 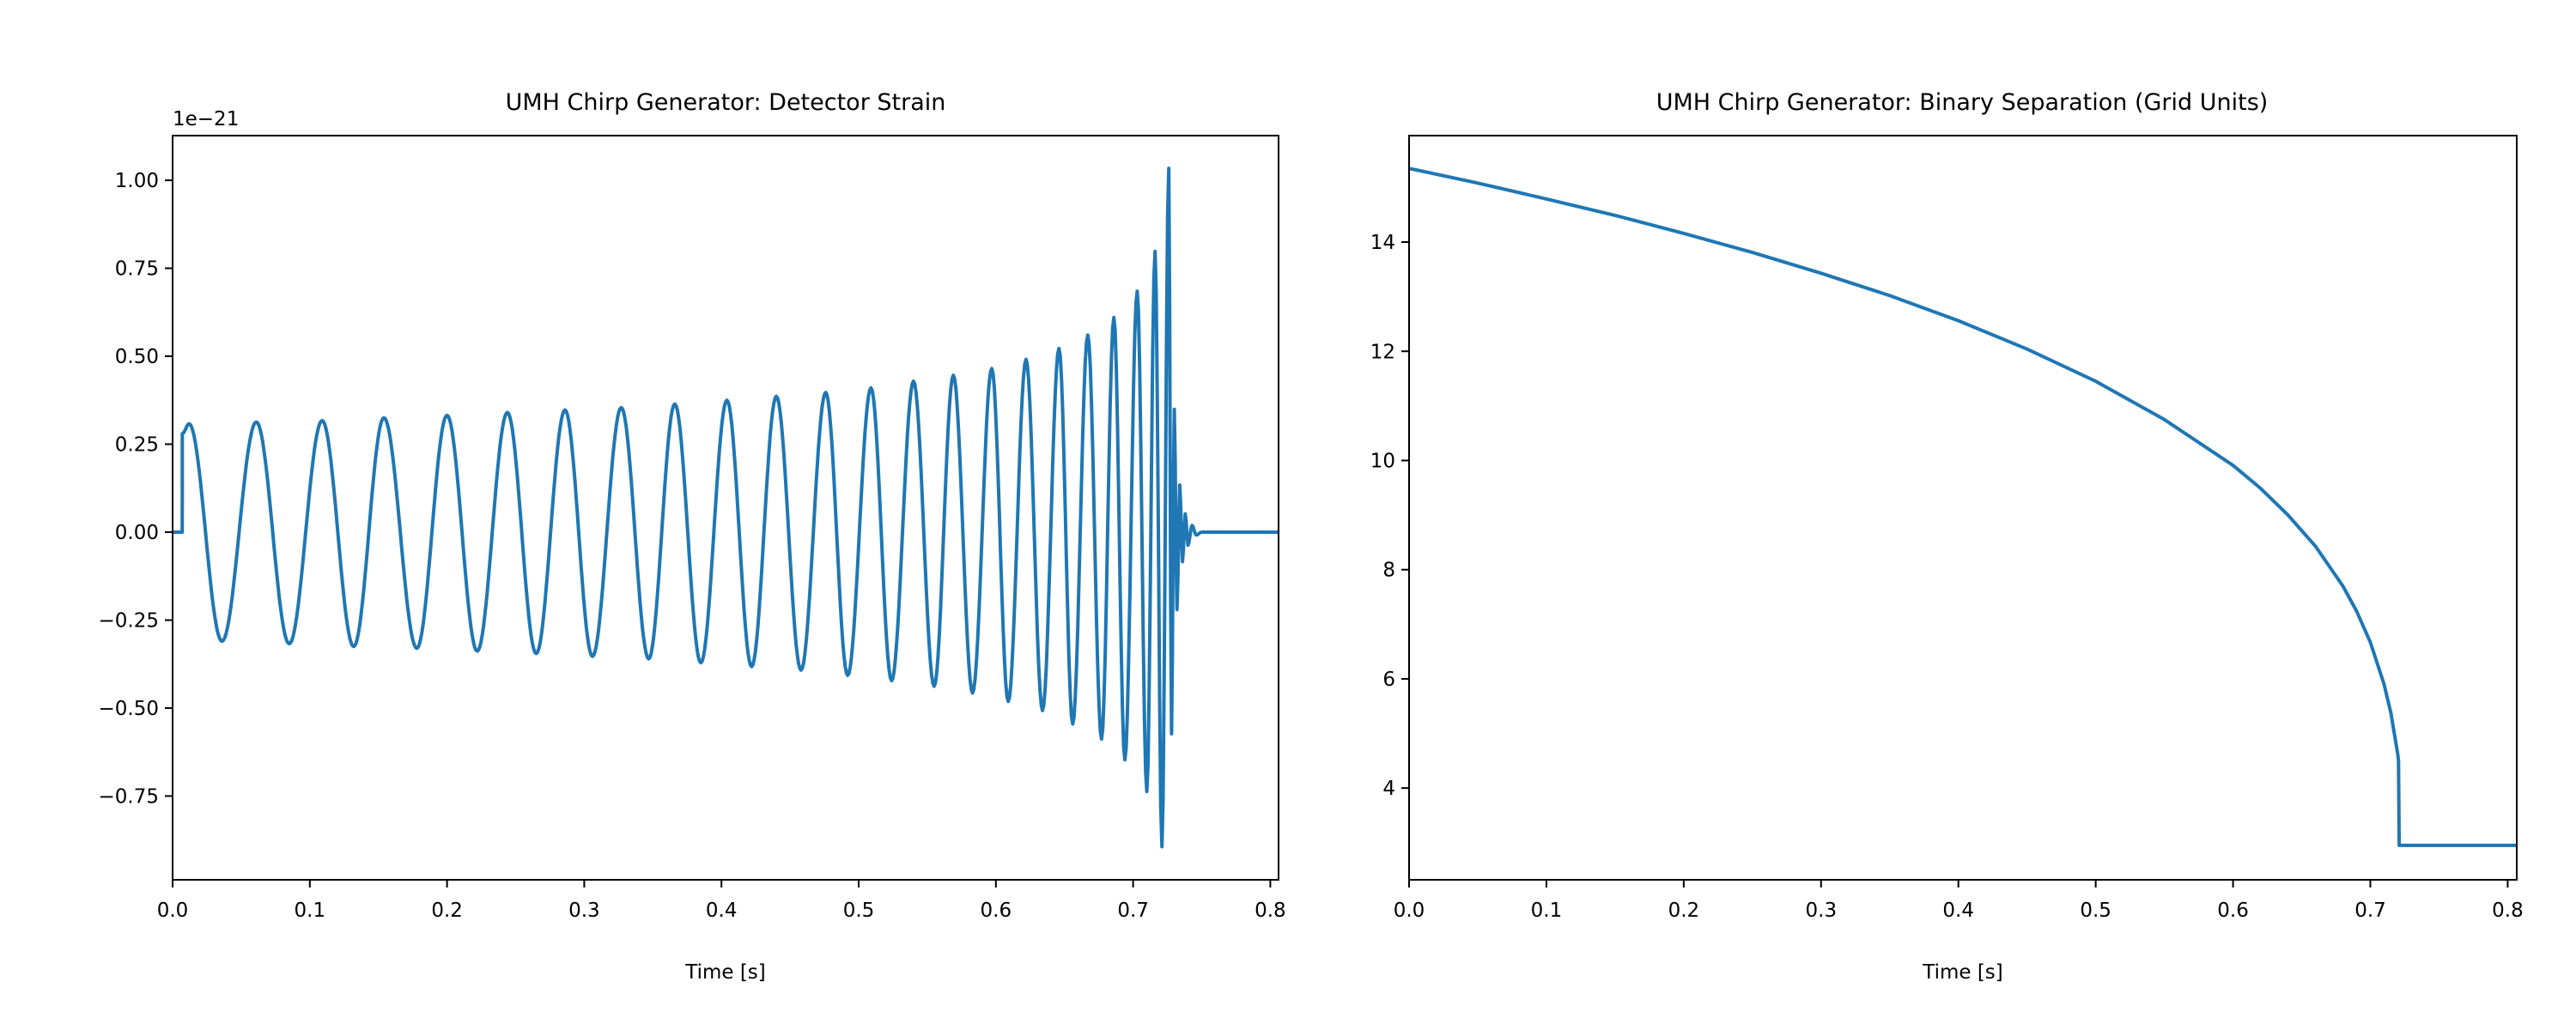 What do you see at coordinates (1382, 352) in the screenshot?
I see `separation-y-tick-label: 12` at bounding box center [1382, 352].